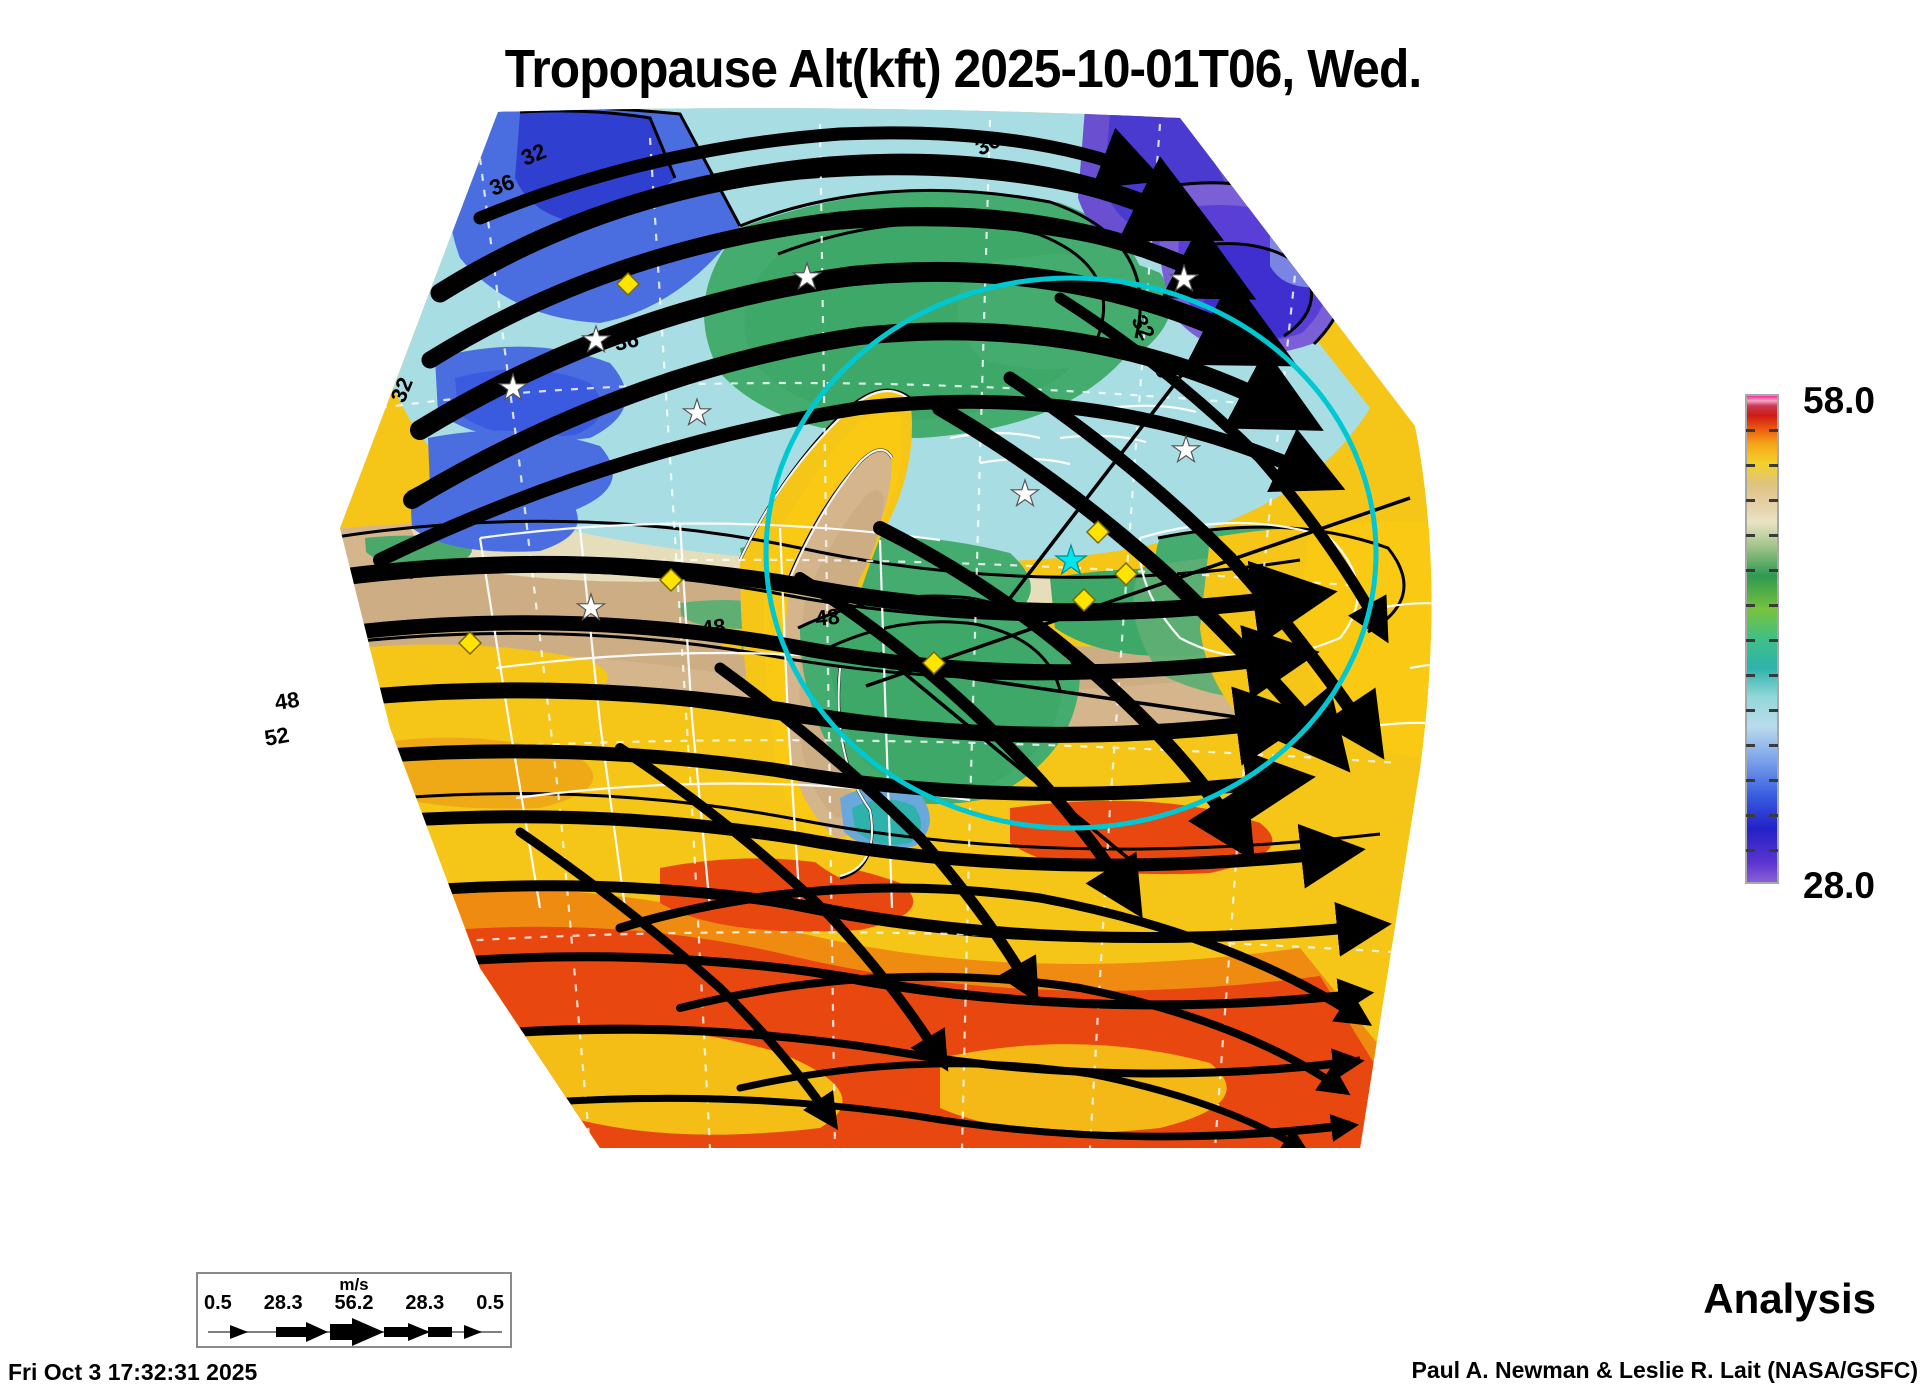 The image size is (1926, 1394). I want to click on flight-track-lines, so click(1138, 581).